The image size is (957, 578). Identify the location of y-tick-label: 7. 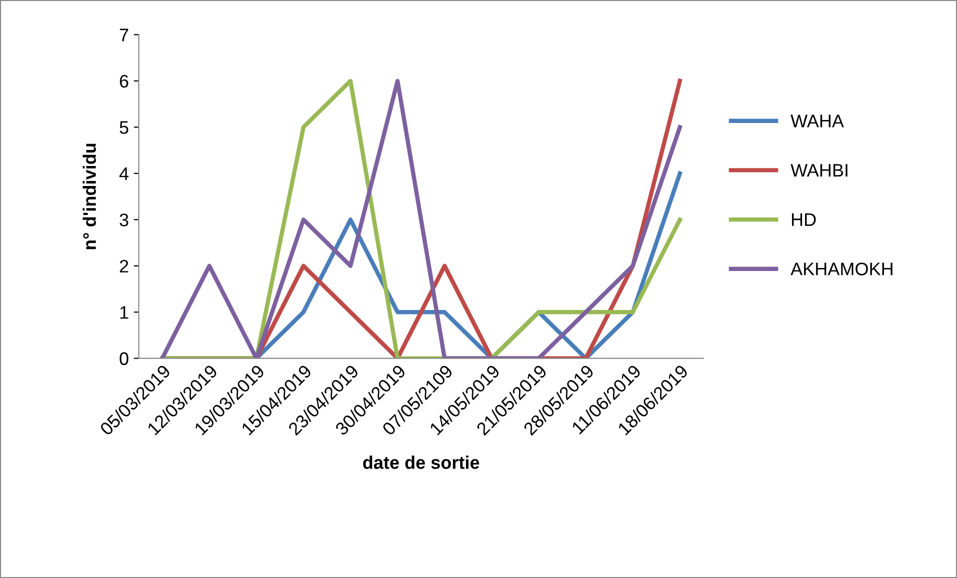
(124, 35).